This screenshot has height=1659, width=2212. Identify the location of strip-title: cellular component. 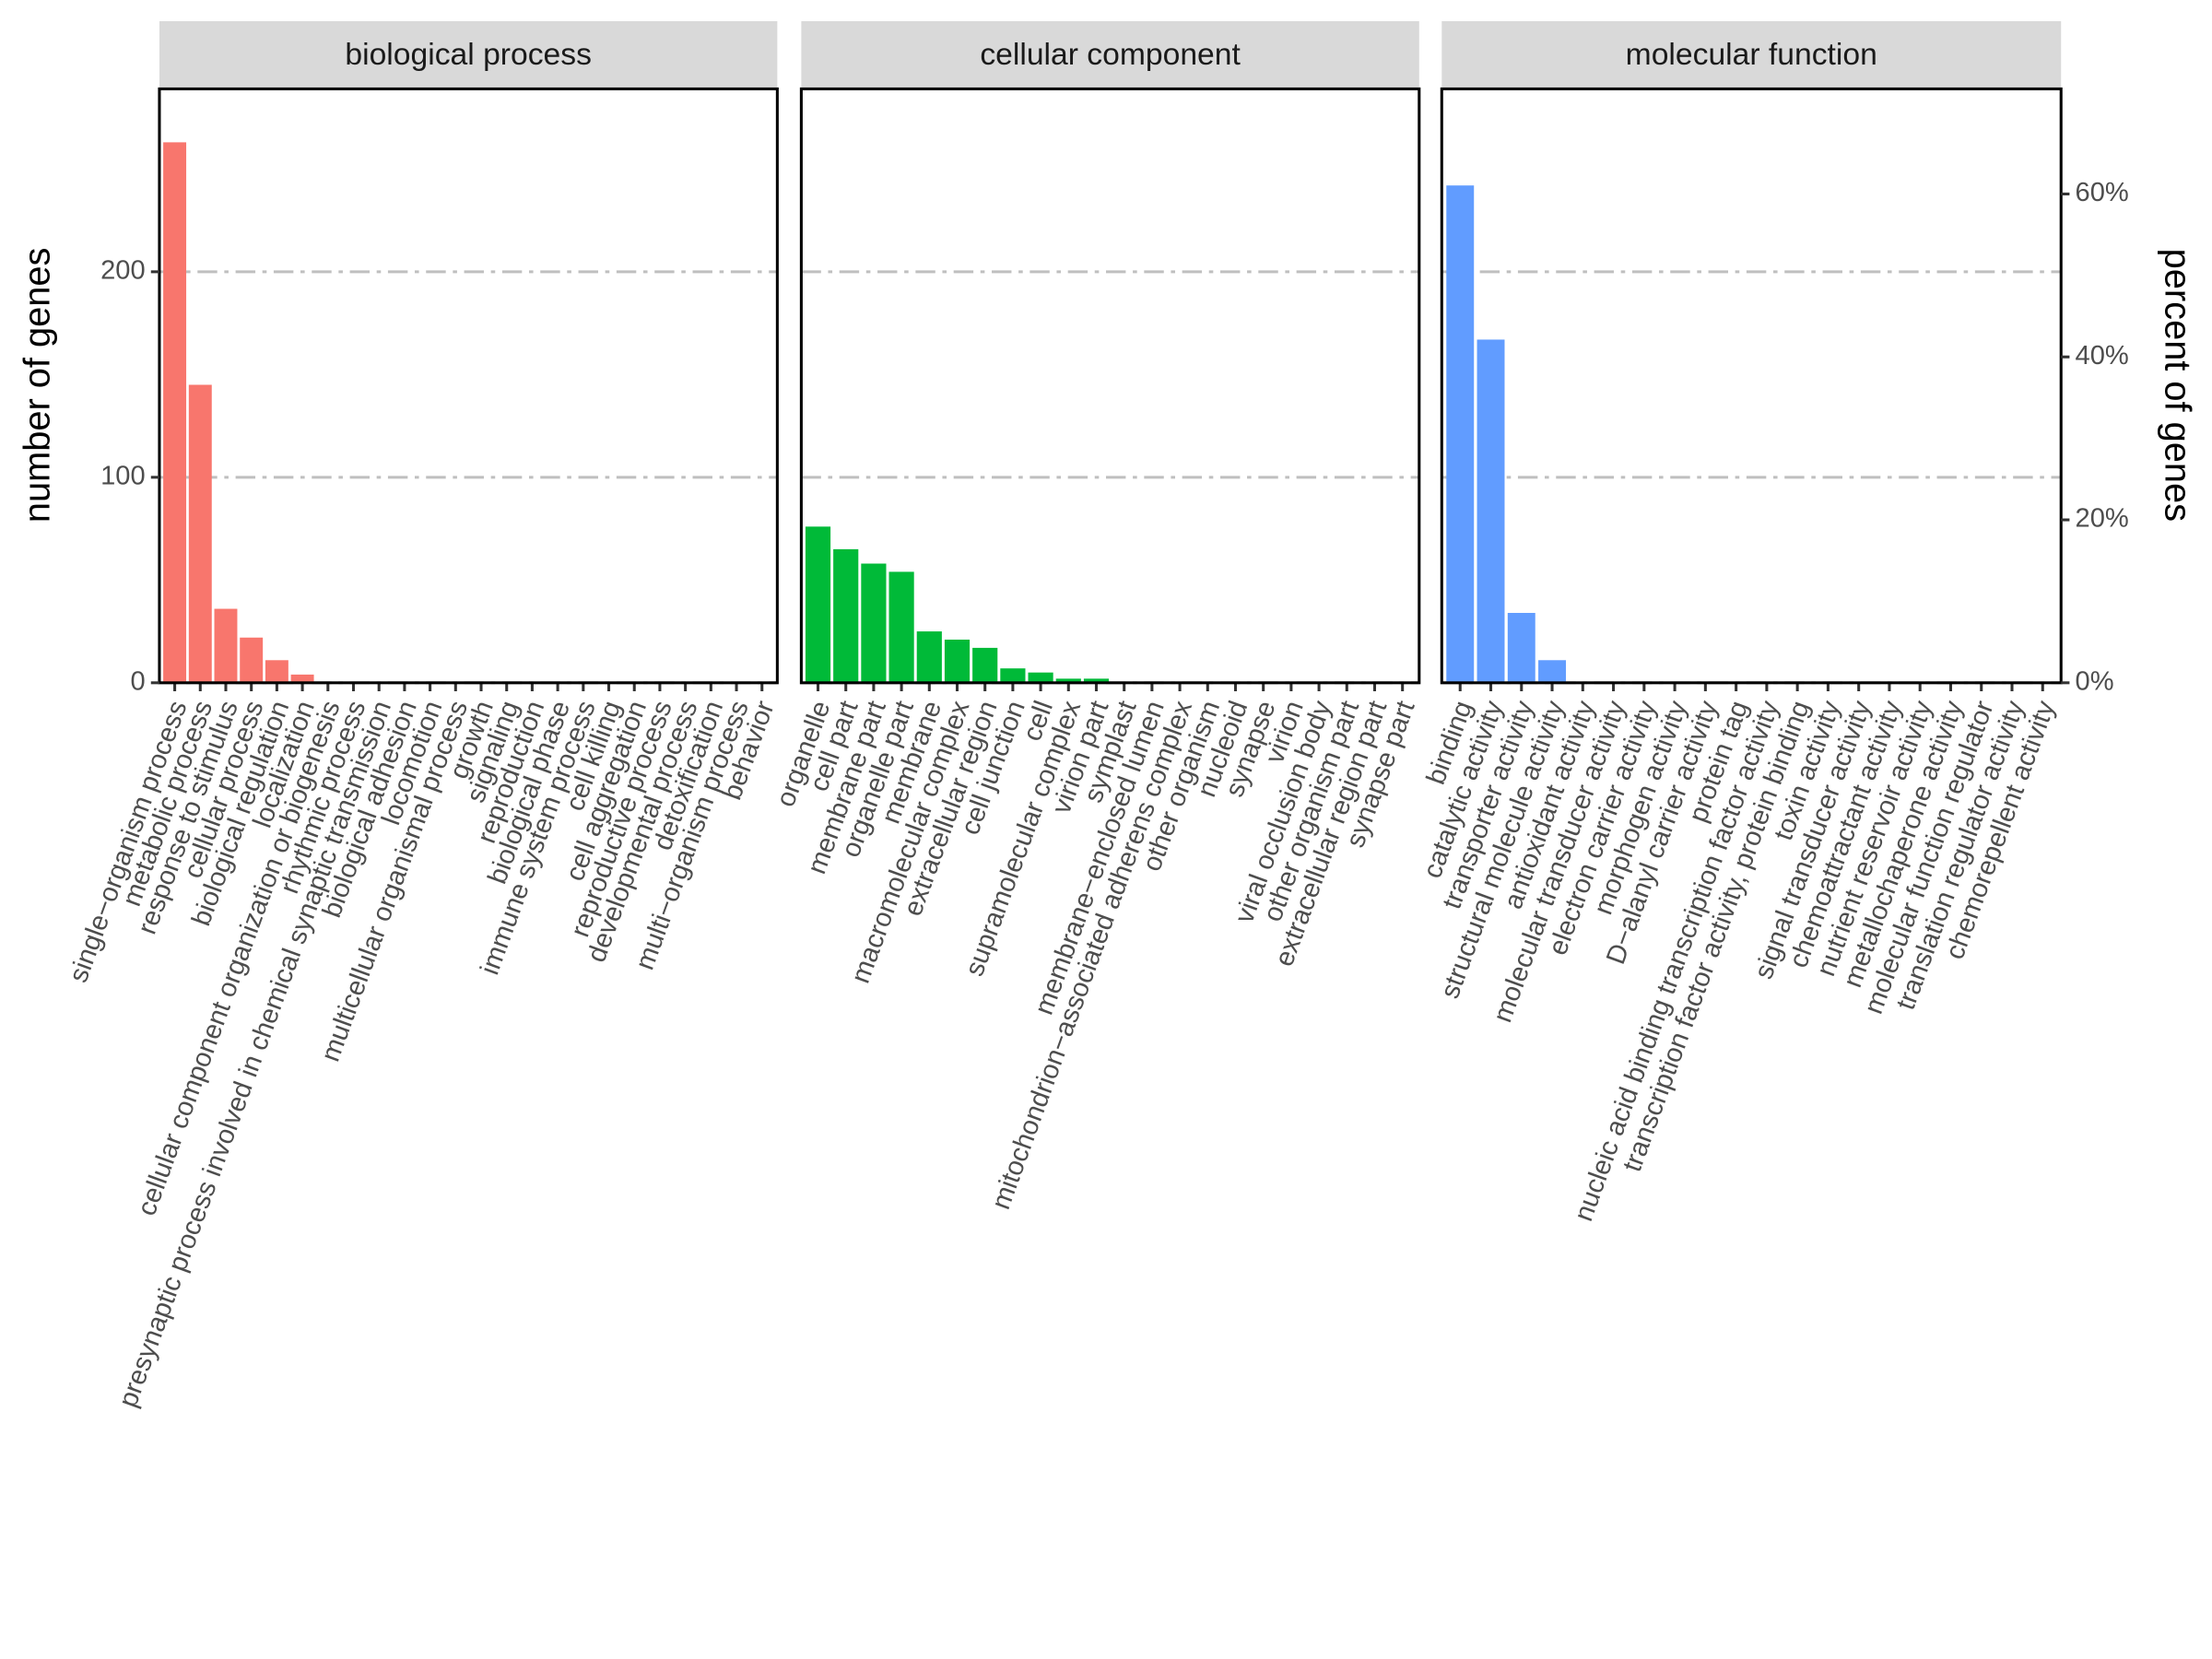
(1110, 55).